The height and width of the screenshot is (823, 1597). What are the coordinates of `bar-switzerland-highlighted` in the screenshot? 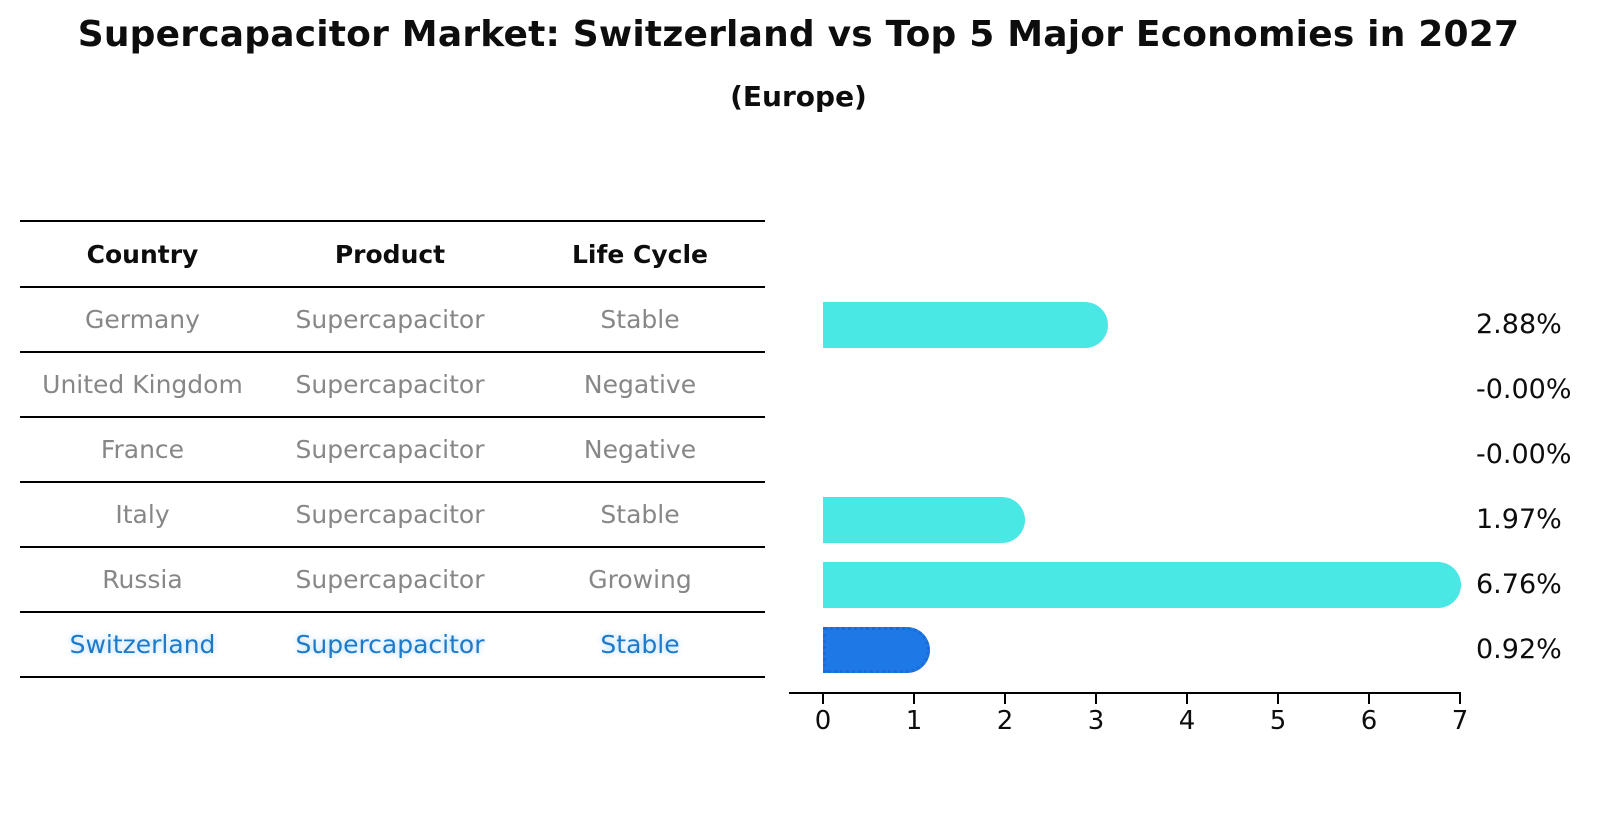 It's located at (876, 650).